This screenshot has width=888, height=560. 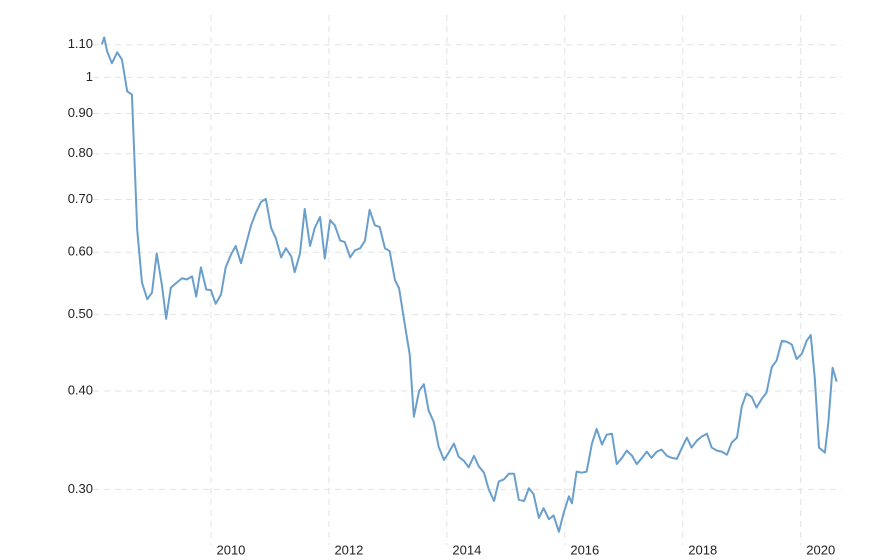 I want to click on y-tick-label: 0.60, so click(x=80, y=251).